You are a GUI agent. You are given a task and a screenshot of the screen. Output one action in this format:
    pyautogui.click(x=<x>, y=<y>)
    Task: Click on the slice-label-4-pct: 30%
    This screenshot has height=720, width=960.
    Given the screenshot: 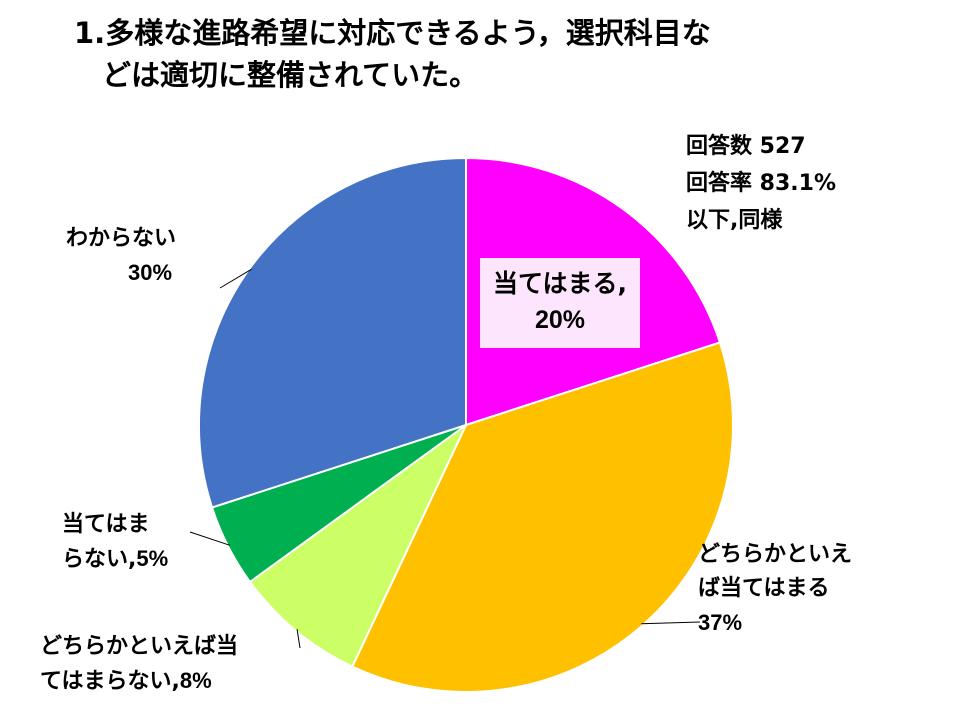 What is the action you would take?
    pyautogui.click(x=150, y=272)
    